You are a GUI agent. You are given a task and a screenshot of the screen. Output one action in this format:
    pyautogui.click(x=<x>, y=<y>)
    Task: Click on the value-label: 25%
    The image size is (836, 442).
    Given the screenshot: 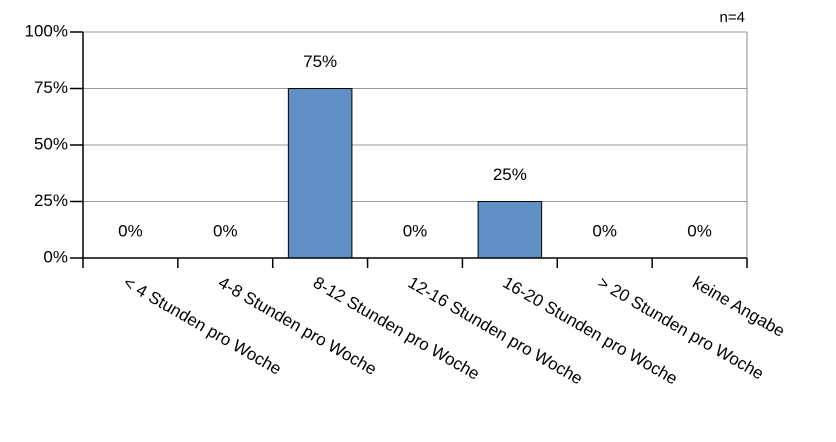 What is the action you would take?
    pyautogui.click(x=510, y=174)
    